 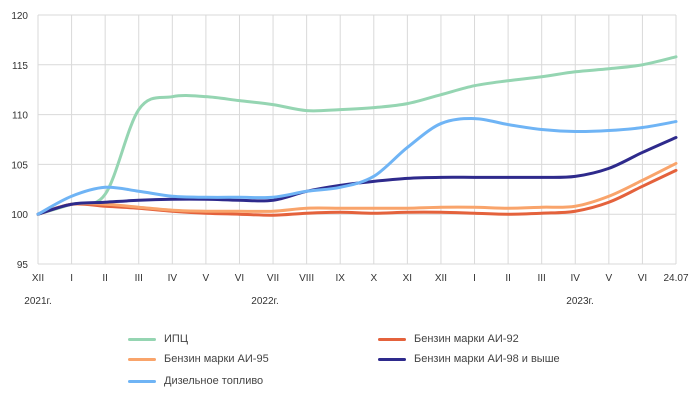 What do you see at coordinates (214, 381) in the screenshot?
I see `legend-label: Дизельное топливо` at bounding box center [214, 381].